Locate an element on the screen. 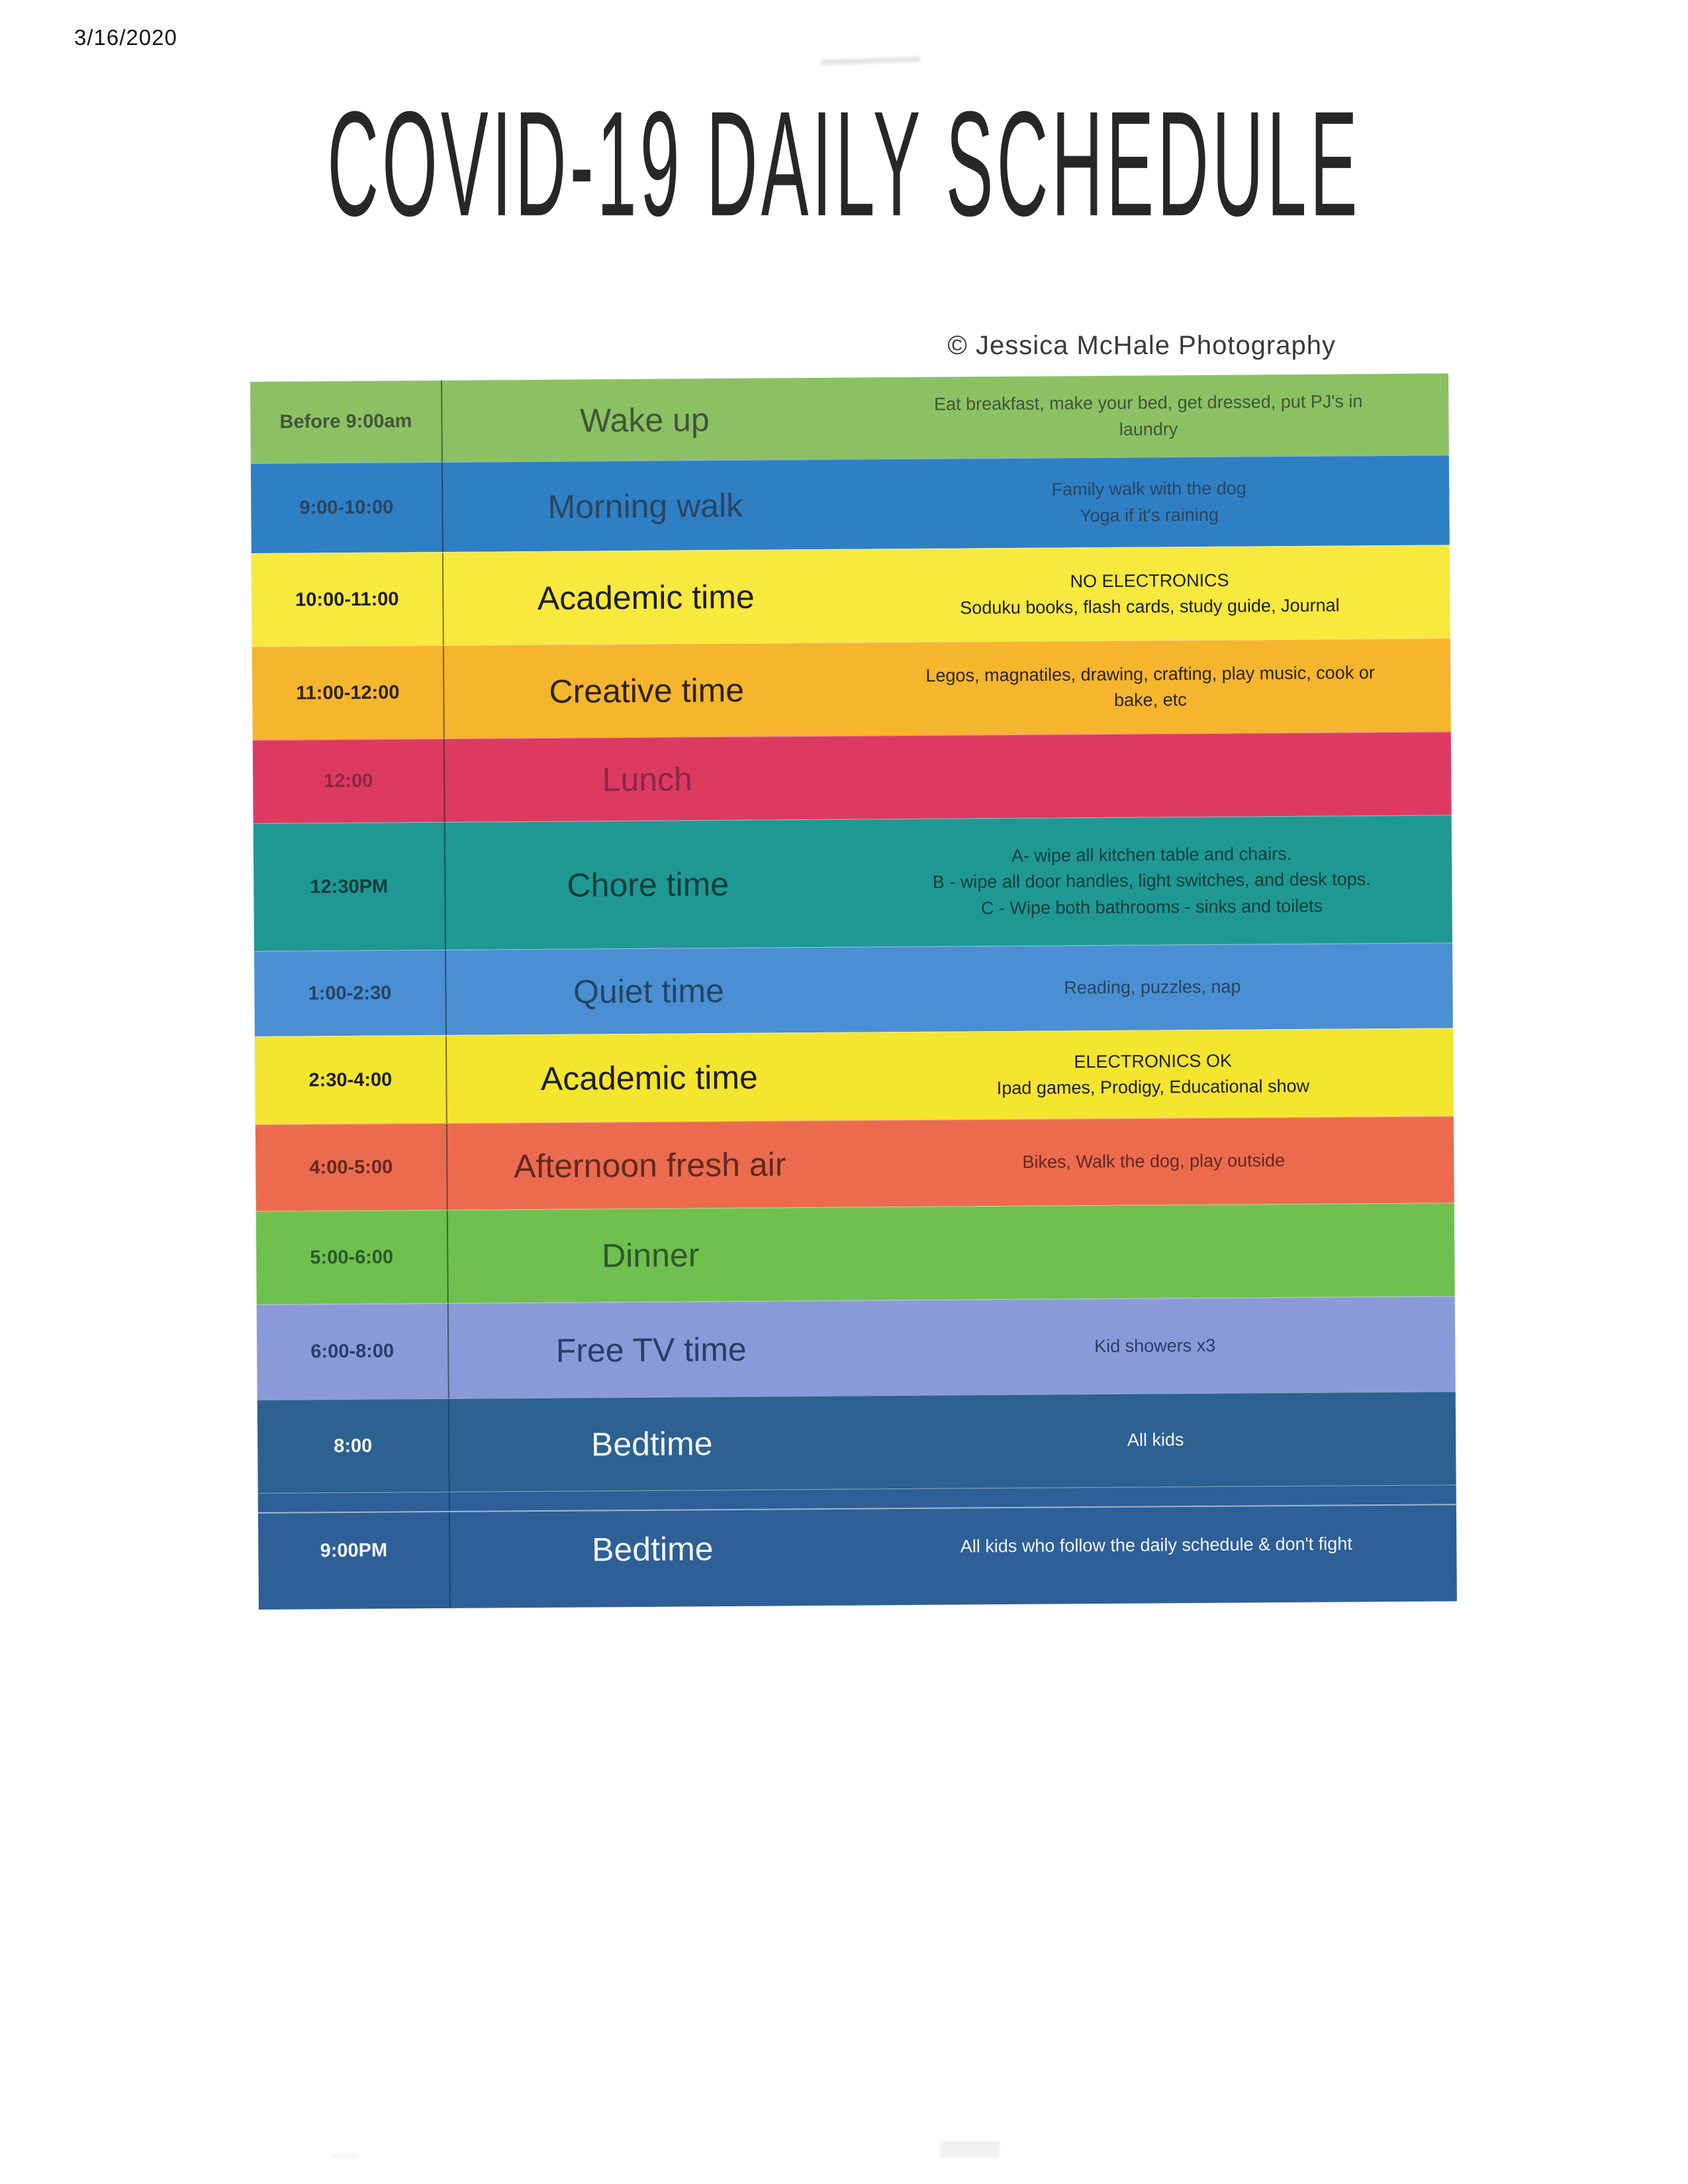  time-cell: 8:00 is located at coordinates (353, 1446).